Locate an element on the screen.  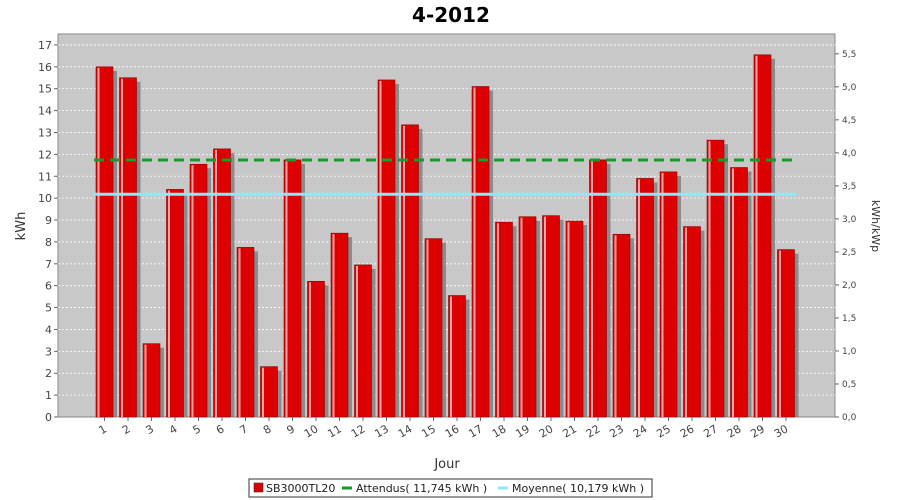
x-tick-label: 24 is located at coordinates (640, 431).